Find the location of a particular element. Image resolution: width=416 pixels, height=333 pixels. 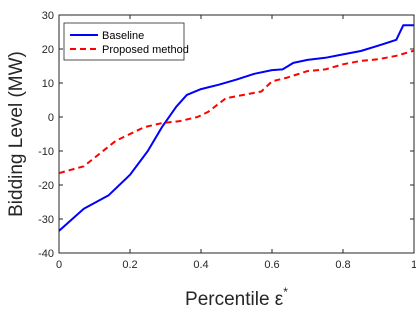

legend-label: Baseline is located at coordinates (123, 36).